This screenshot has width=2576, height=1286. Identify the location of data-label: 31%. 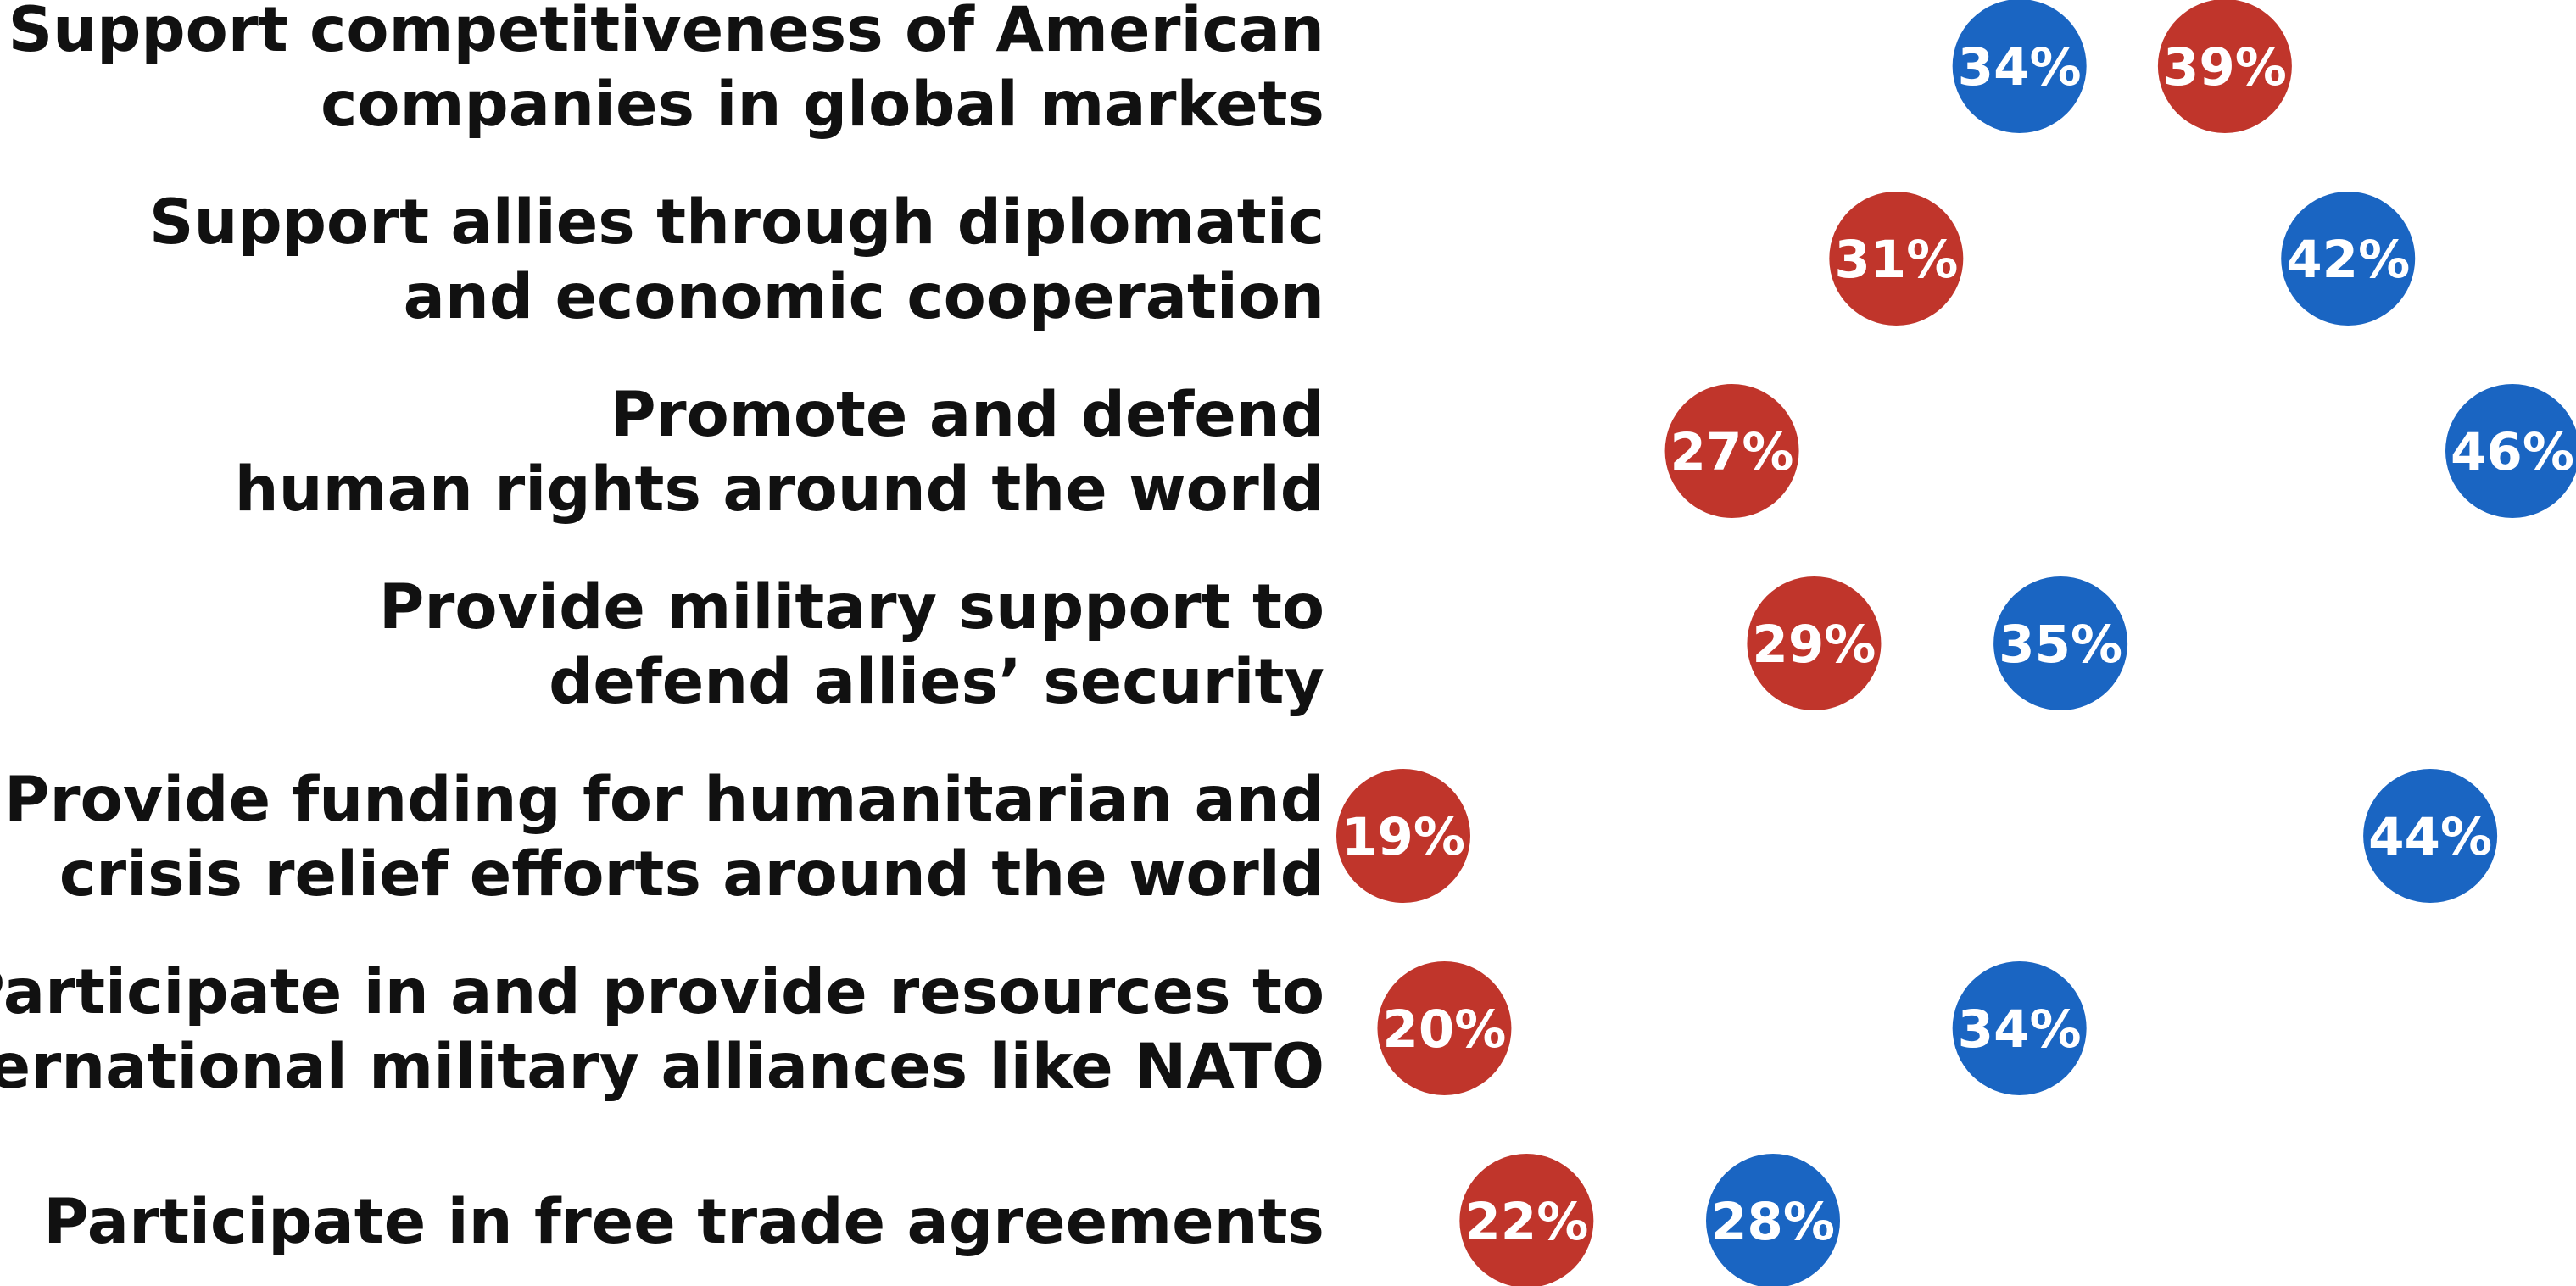
(1896, 260).